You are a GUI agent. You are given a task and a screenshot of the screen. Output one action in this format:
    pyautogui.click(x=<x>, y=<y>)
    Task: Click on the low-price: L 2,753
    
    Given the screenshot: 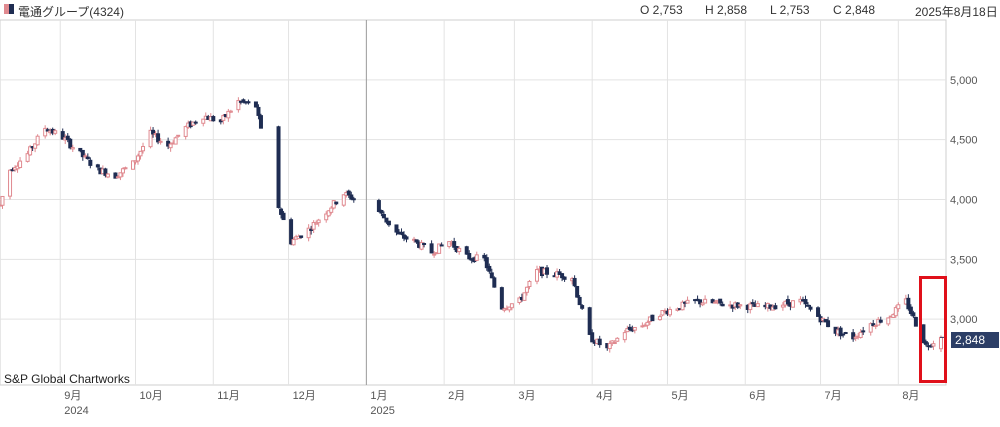 What is the action you would take?
    pyautogui.click(x=790, y=10)
    